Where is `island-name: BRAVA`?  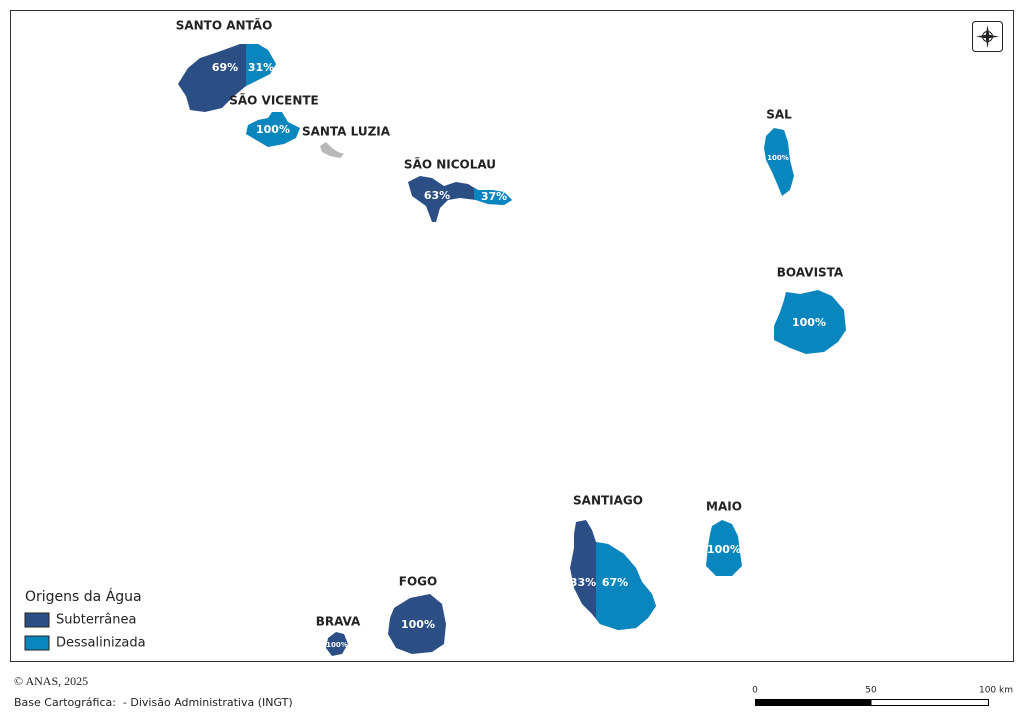
island-name: BRAVA is located at coordinates (338, 622).